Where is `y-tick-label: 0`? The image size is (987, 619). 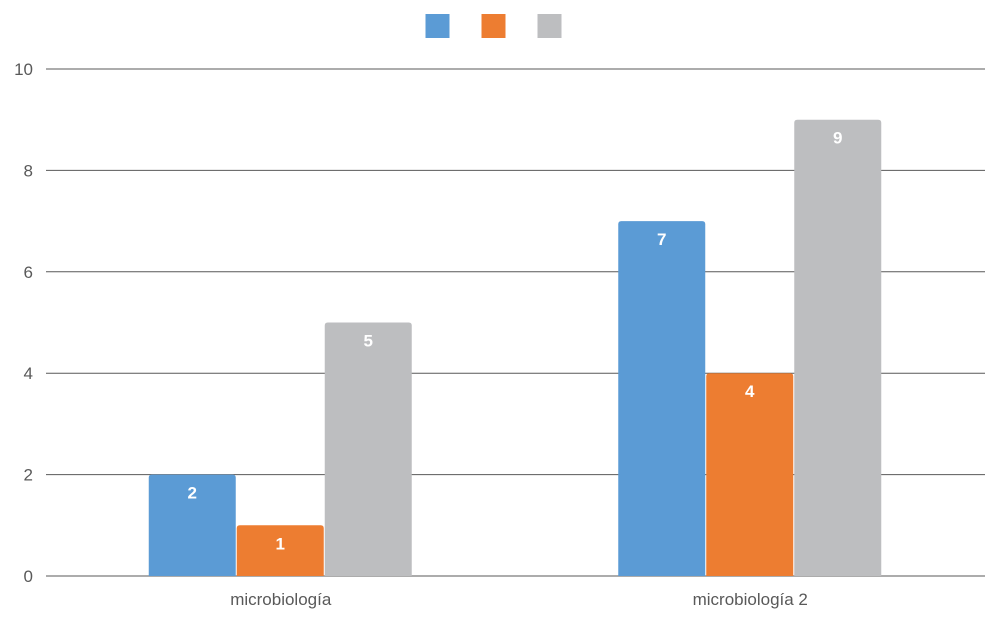 y-tick-label: 0 is located at coordinates (28, 576).